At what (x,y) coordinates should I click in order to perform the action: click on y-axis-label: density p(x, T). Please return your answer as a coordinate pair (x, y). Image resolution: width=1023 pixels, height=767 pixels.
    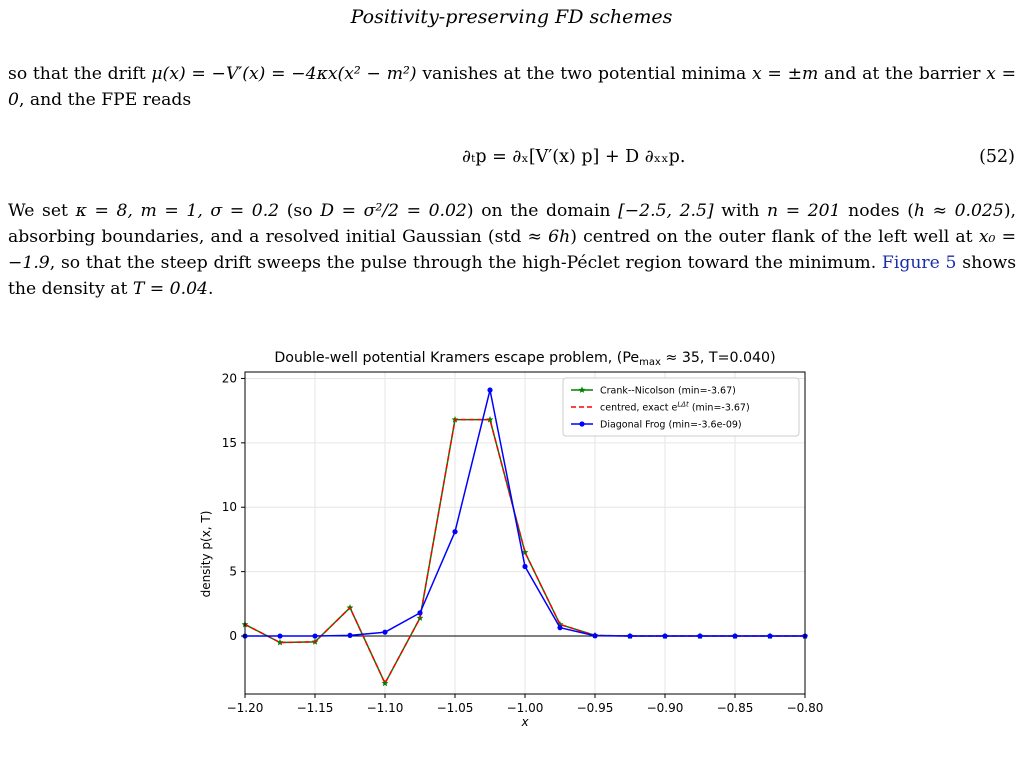
    Looking at the image, I should click on (206, 554).